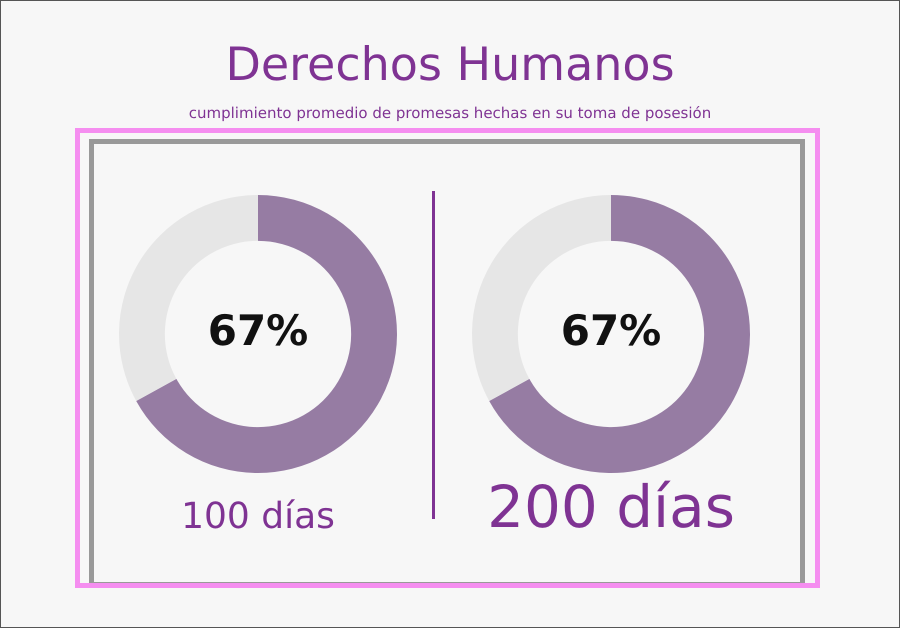 The image size is (900, 628). Describe the element at coordinates (450, 64) in the screenshot. I see `chart-title: Derechos Humanos` at that location.